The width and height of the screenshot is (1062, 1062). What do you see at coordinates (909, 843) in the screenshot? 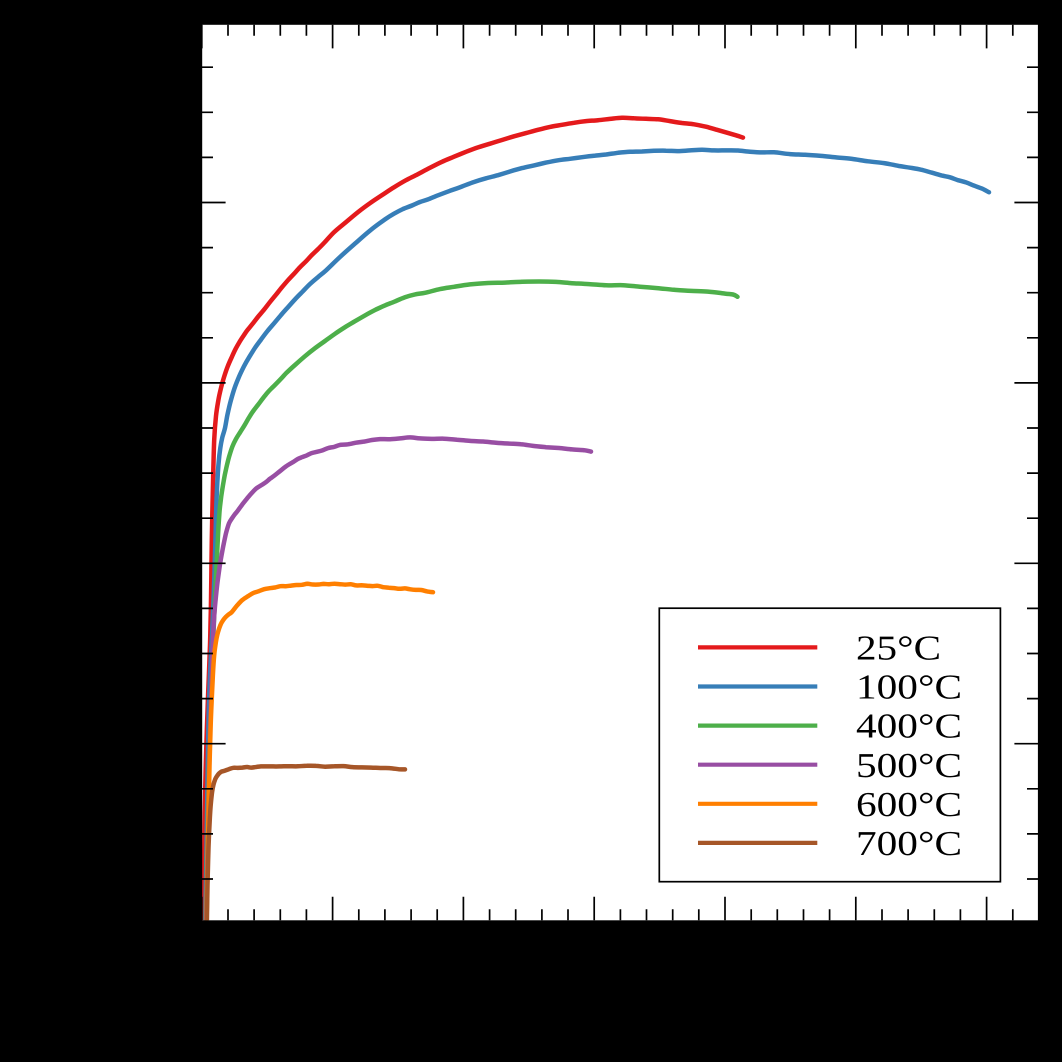
I see `svg-text: 700°C` at bounding box center [909, 843].